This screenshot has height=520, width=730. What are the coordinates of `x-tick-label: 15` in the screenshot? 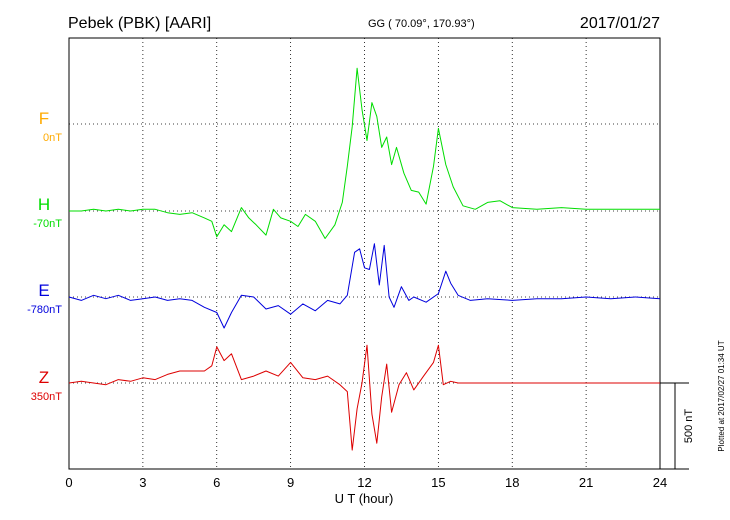 It's located at (438, 482).